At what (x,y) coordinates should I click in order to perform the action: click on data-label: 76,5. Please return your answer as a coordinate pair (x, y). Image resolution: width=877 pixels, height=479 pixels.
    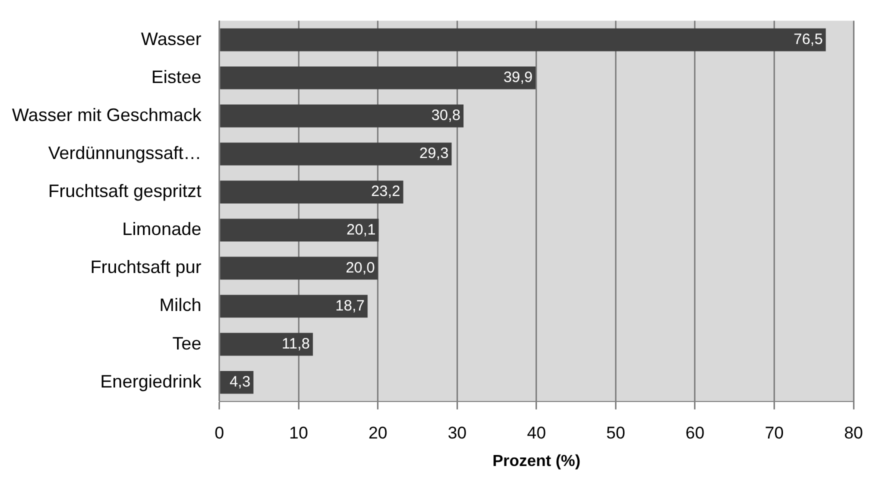
    Looking at the image, I should click on (808, 39).